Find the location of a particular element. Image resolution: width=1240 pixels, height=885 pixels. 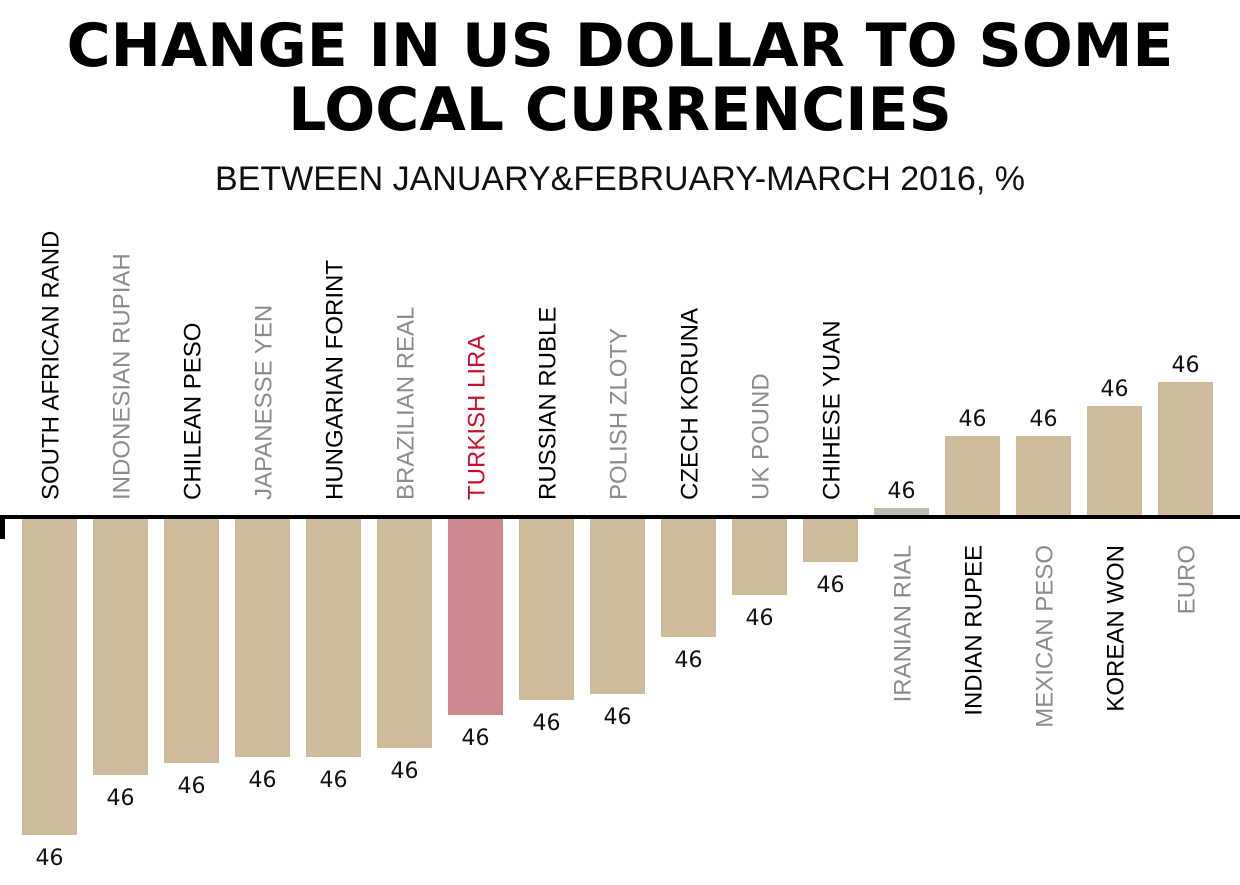

category-label: CHIHESE YUAN is located at coordinates (832, 410).